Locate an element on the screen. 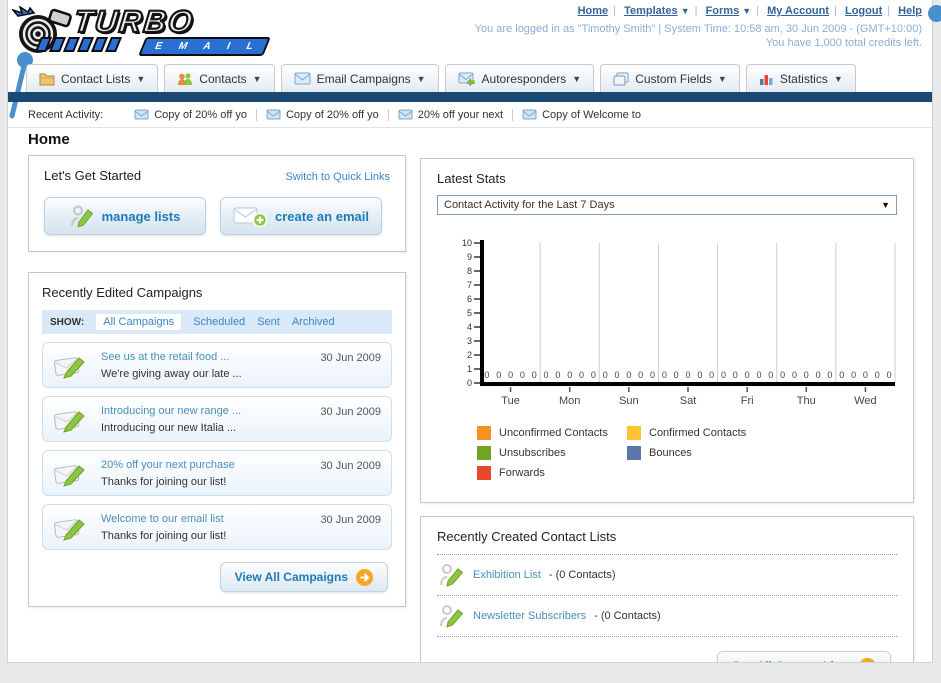 The image size is (941, 683). filter-sent: Sent is located at coordinates (268, 322).